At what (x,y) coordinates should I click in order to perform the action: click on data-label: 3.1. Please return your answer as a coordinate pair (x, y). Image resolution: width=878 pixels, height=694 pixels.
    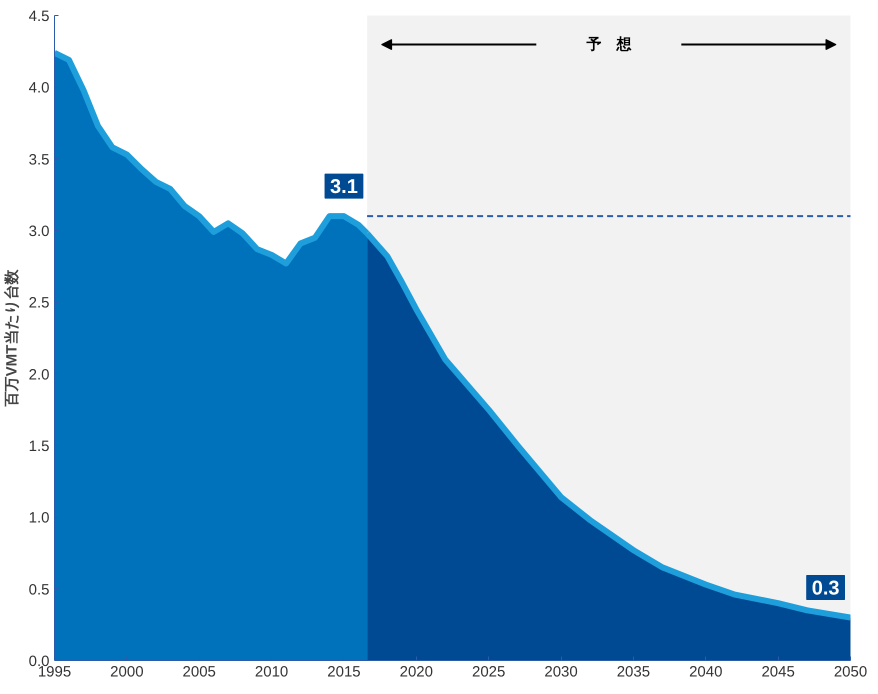
    Looking at the image, I should click on (344, 187).